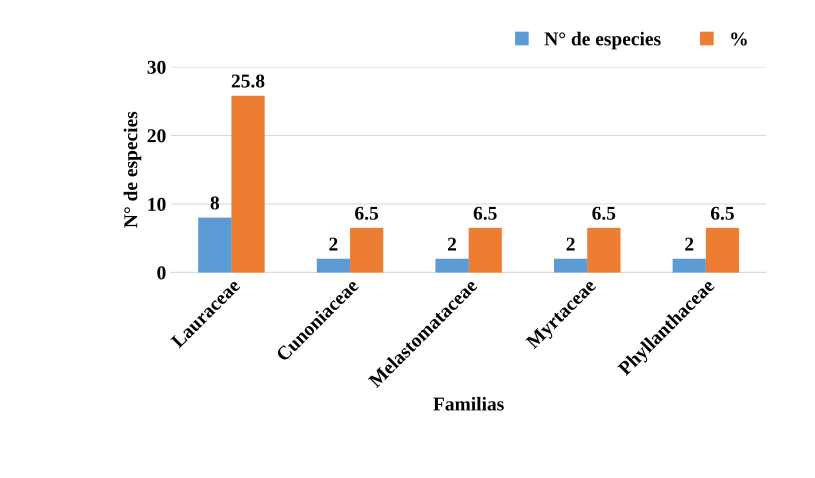  I want to click on data-label: 8, so click(215, 203).